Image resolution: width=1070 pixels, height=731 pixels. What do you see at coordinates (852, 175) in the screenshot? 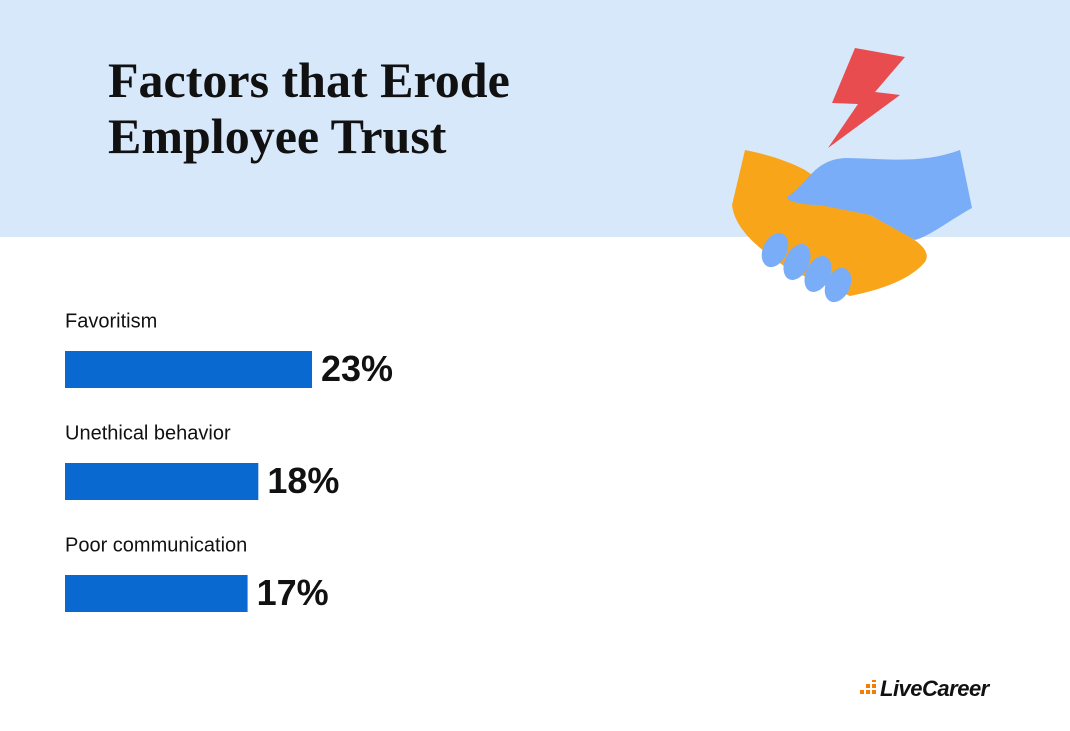
I see `handshake-illustration` at bounding box center [852, 175].